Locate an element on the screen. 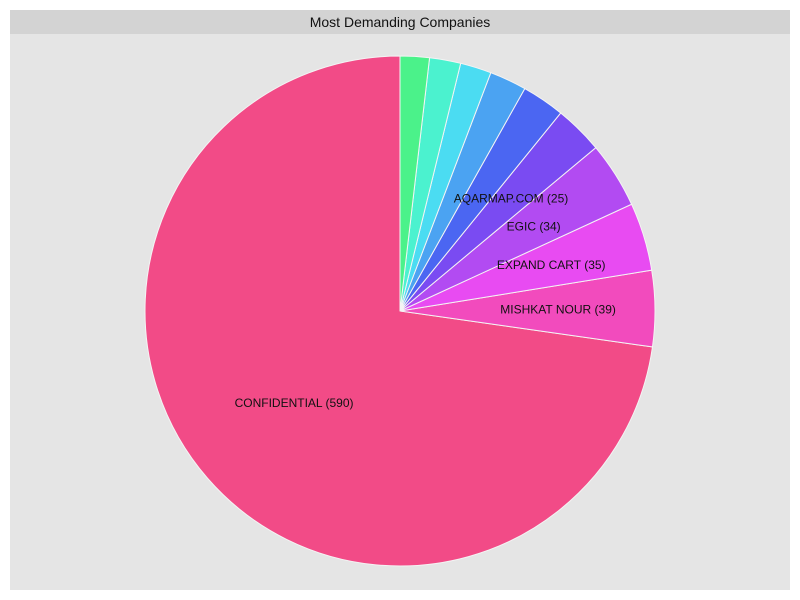 The image size is (800, 600). pie-slice is located at coordinates (415, 183).